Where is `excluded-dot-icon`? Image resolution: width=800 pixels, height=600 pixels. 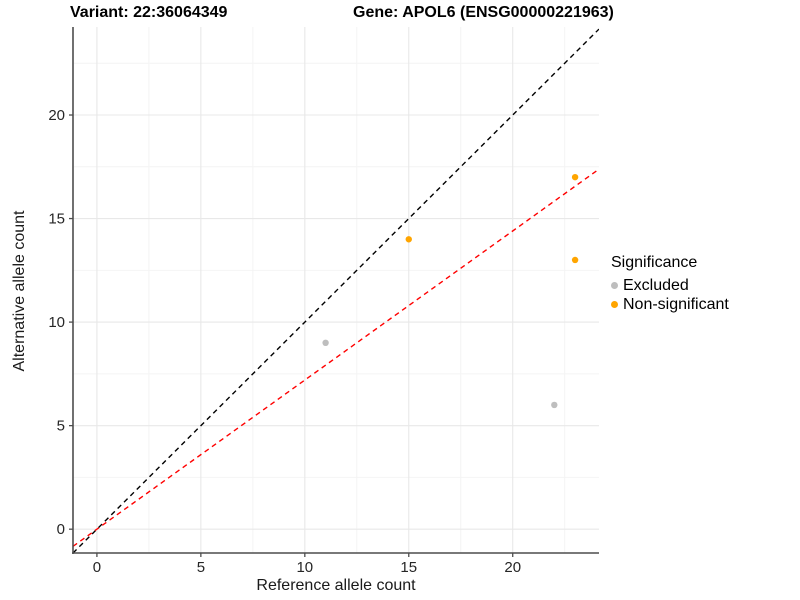 excluded-dot-icon is located at coordinates (614, 285).